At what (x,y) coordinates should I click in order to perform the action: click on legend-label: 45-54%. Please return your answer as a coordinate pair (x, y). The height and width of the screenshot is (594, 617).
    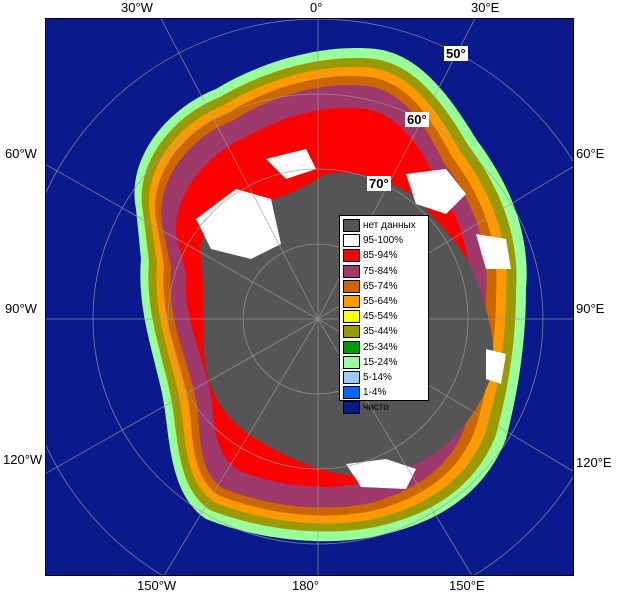
    Looking at the image, I should click on (380, 317).